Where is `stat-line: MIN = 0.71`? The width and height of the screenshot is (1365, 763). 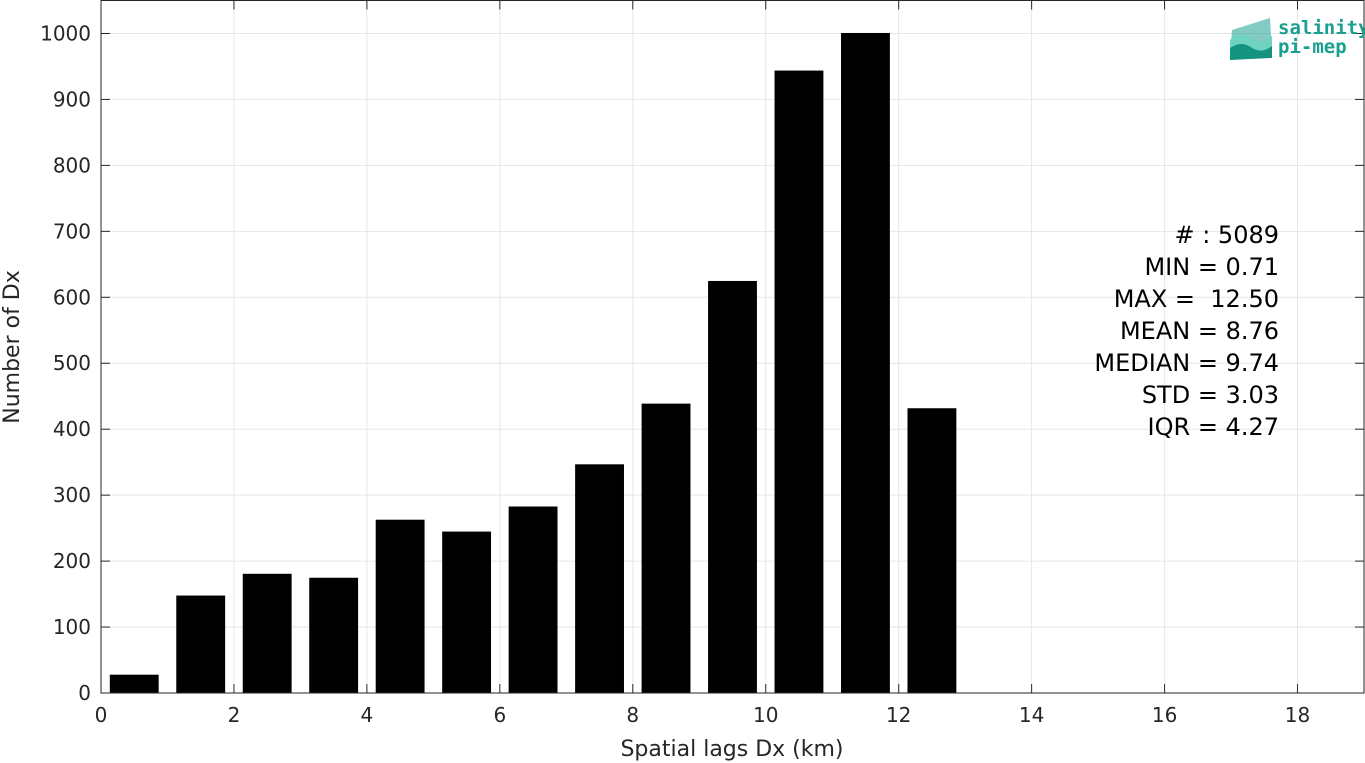
stat-line: MIN = 0.71 is located at coordinates (1211, 267).